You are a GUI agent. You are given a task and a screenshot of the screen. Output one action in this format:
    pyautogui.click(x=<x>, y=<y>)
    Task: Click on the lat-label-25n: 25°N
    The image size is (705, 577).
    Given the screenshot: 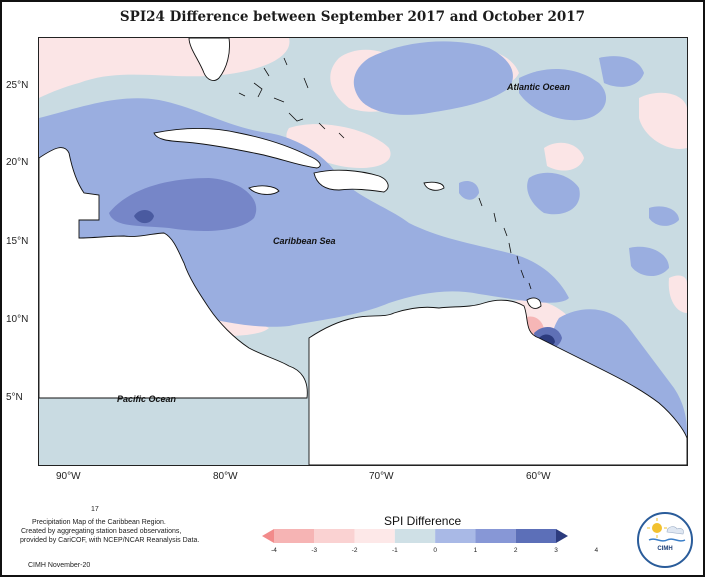 What is the action you would take?
    pyautogui.click(x=17, y=85)
    